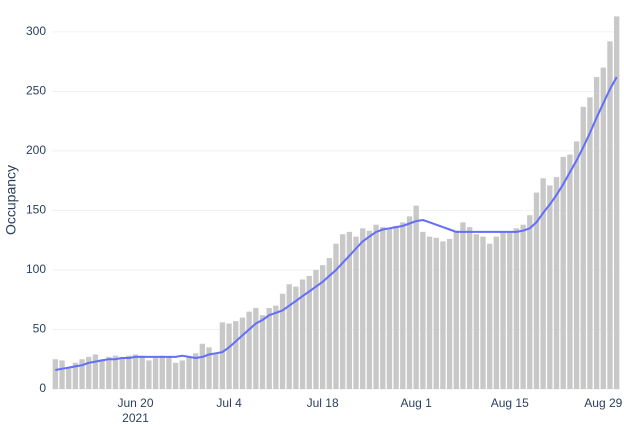  What do you see at coordinates (417, 403) in the screenshot?
I see `x-tick-label: Aug 1` at bounding box center [417, 403].